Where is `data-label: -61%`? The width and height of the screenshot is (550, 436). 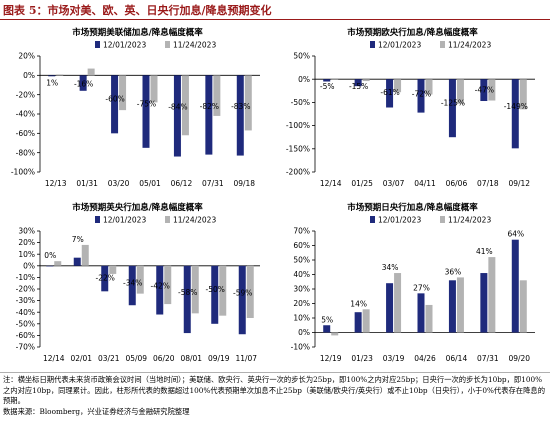
data-label: -61% is located at coordinates (389, 92).